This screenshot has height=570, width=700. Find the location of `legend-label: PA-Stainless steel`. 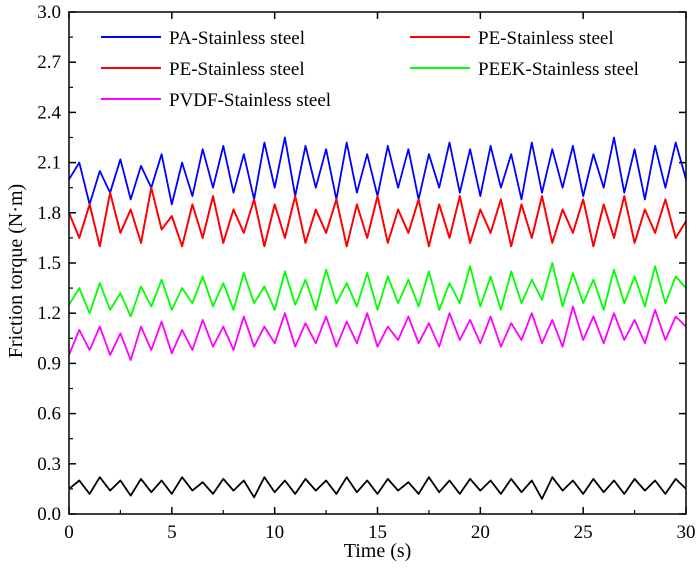

legend-label: PA-Stainless steel is located at coordinates (237, 38).